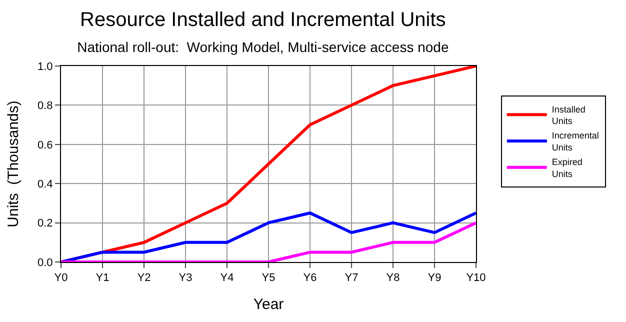 The image size is (626, 322). Describe the element at coordinates (61, 278) in the screenshot. I see `x-tick-label: Y0` at that location.